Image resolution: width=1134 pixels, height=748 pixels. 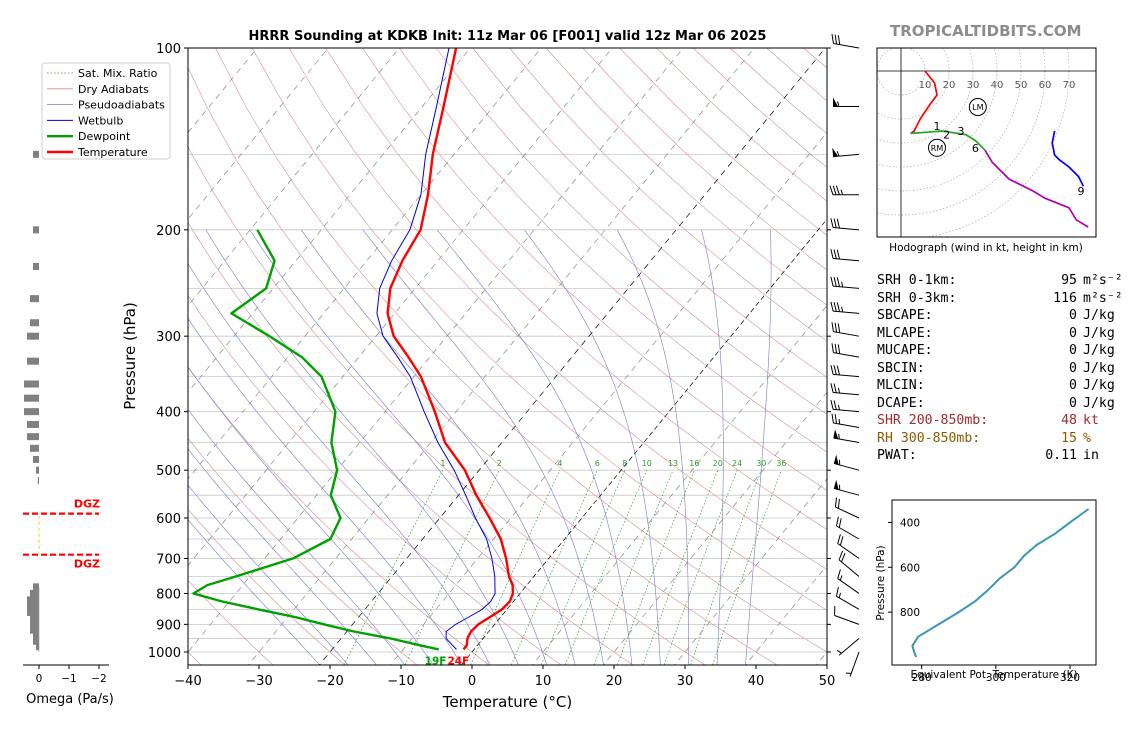 I want to click on stat-unit: m²s⁻², so click(x=1103, y=280).